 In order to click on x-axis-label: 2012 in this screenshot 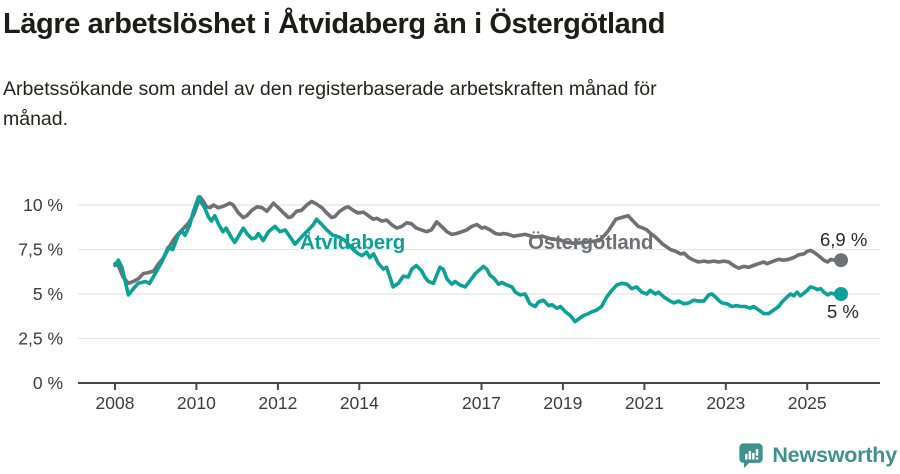, I will do `click(277, 403)`.